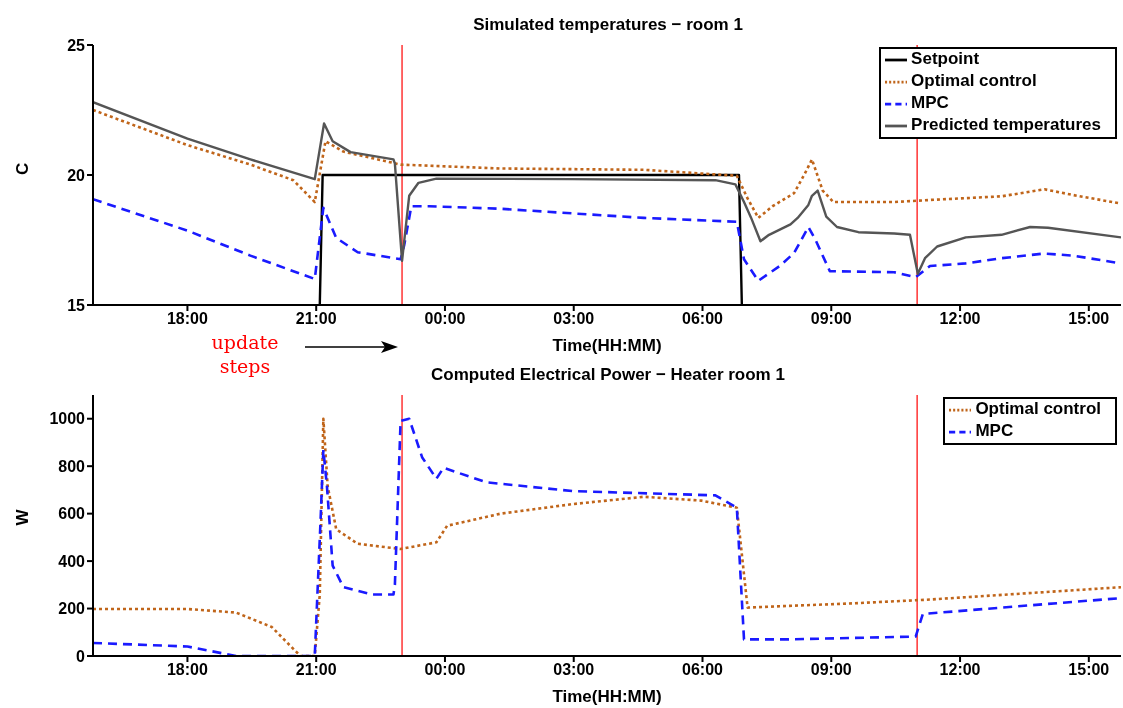 The height and width of the screenshot is (708, 1123). What do you see at coordinates (76, 175) in the screenshot?
I see `y-tick-label: 20` at bounding box center [76, 175].